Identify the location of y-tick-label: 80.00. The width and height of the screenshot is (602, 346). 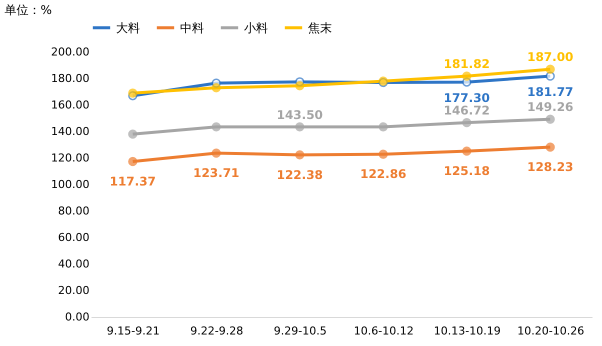
(74, 211).